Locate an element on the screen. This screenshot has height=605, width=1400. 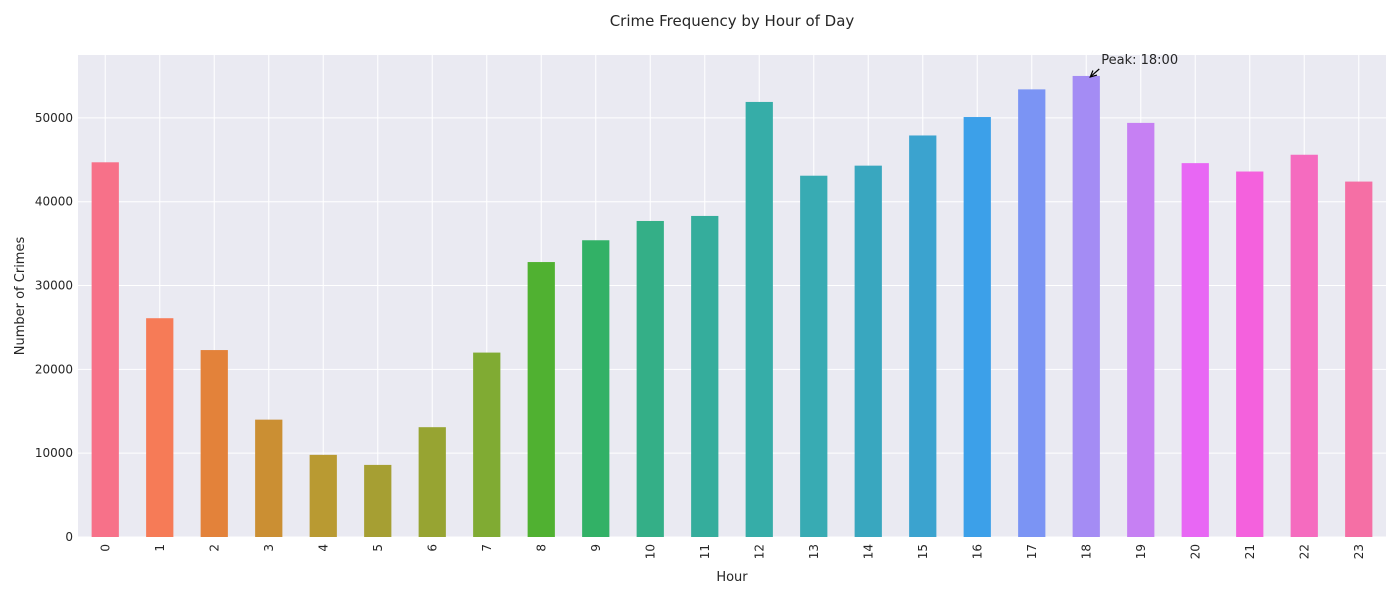
x-tick-label: 5 is located at coordinates (378, 548).